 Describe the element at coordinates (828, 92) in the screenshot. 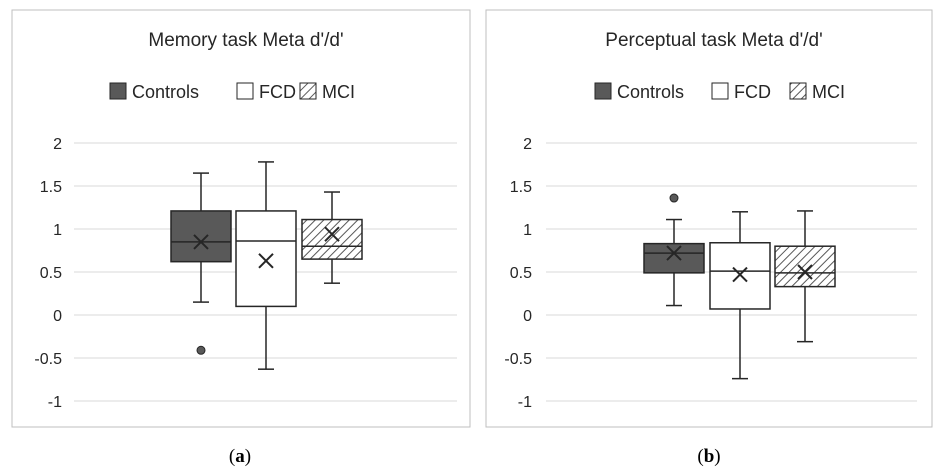

I see `legend-label-mci-b: MCI` at that location.